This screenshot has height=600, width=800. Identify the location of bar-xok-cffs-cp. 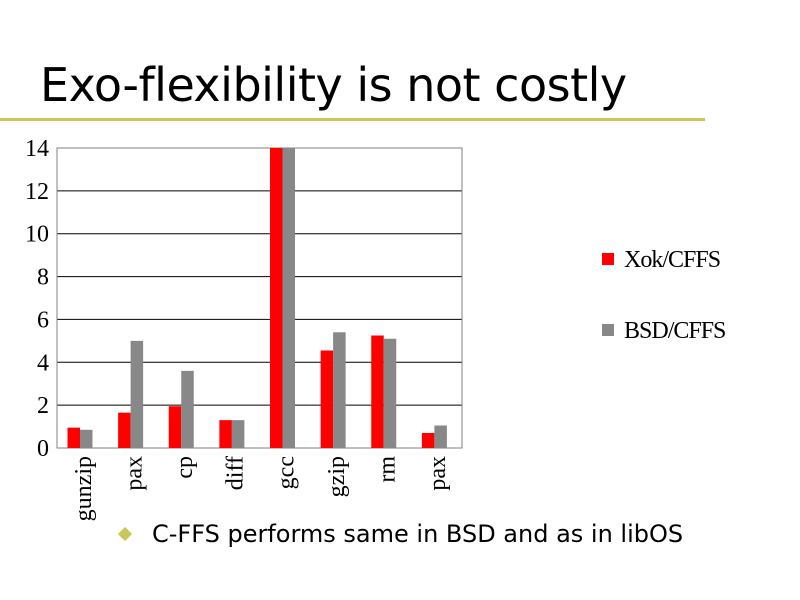
(175, 427).